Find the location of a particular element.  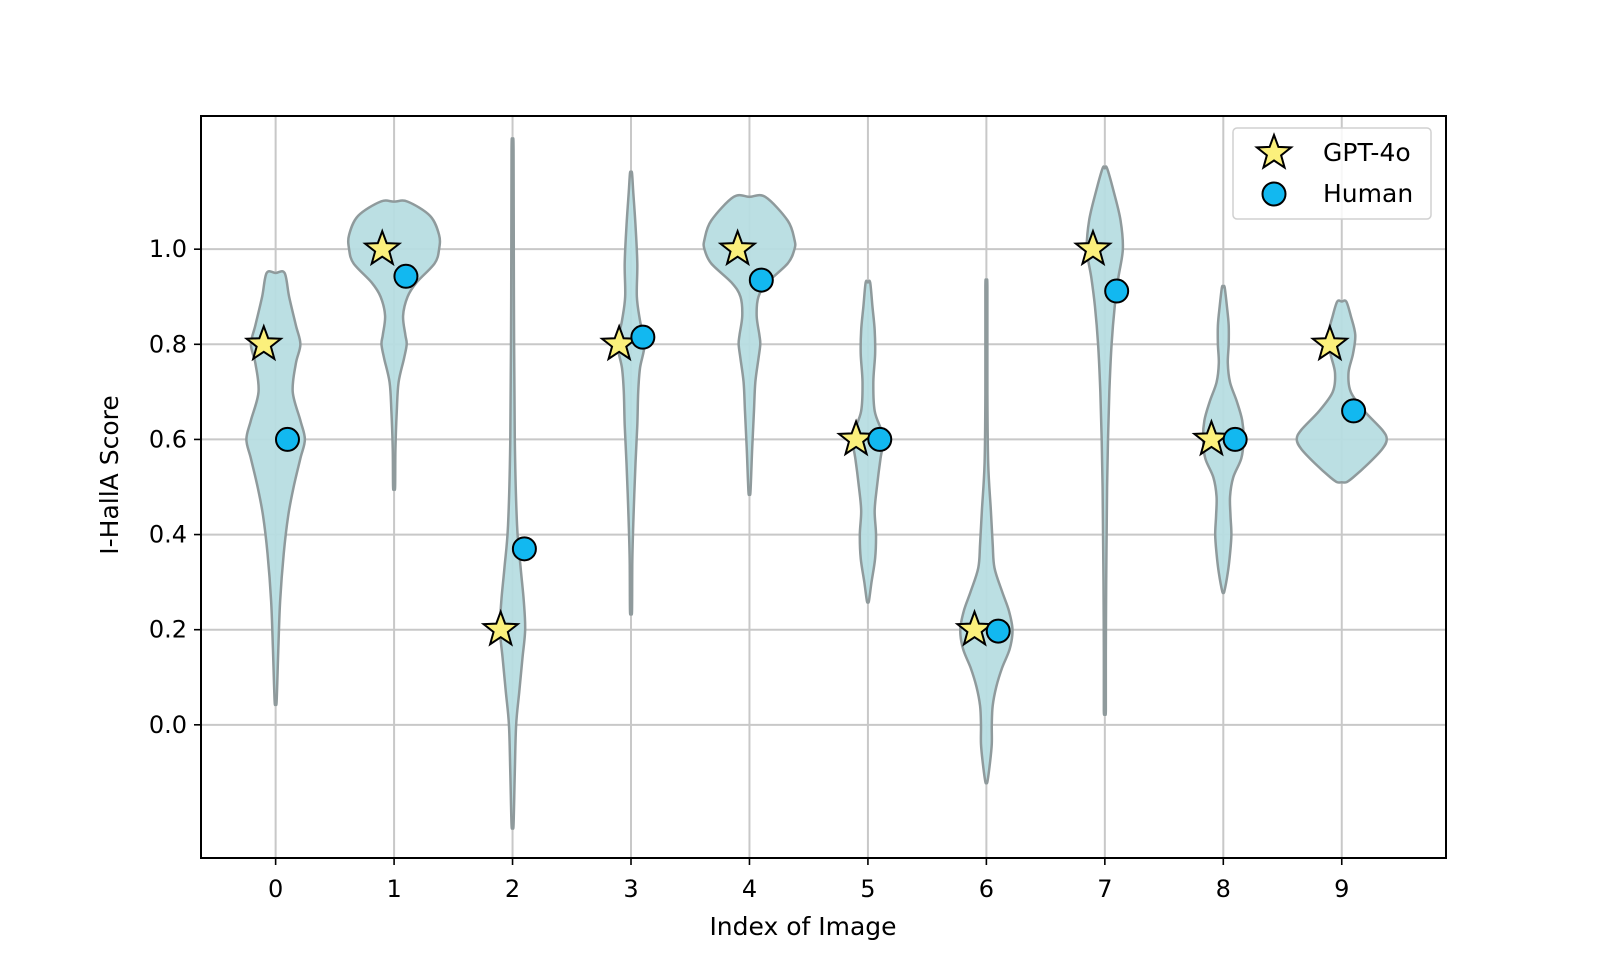

y-tick-label: 0.8 is located at coordinates (168, 344).